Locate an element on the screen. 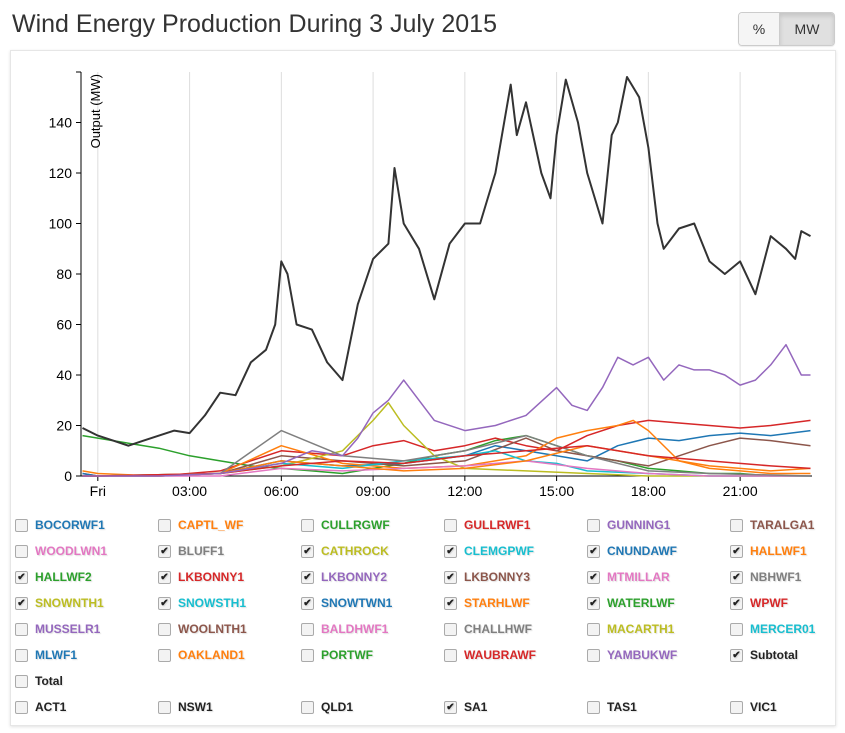  legend-item-lkbonny3: ✔ LKBONNY3 is located at coordinates (487, 577).